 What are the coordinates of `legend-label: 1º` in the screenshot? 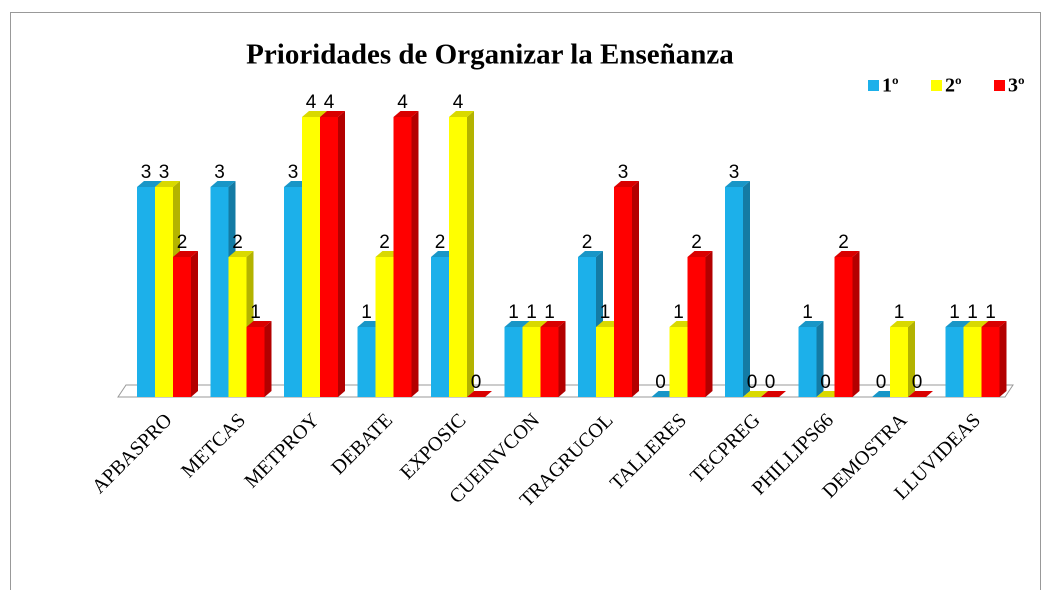 It's located at (890, 86).